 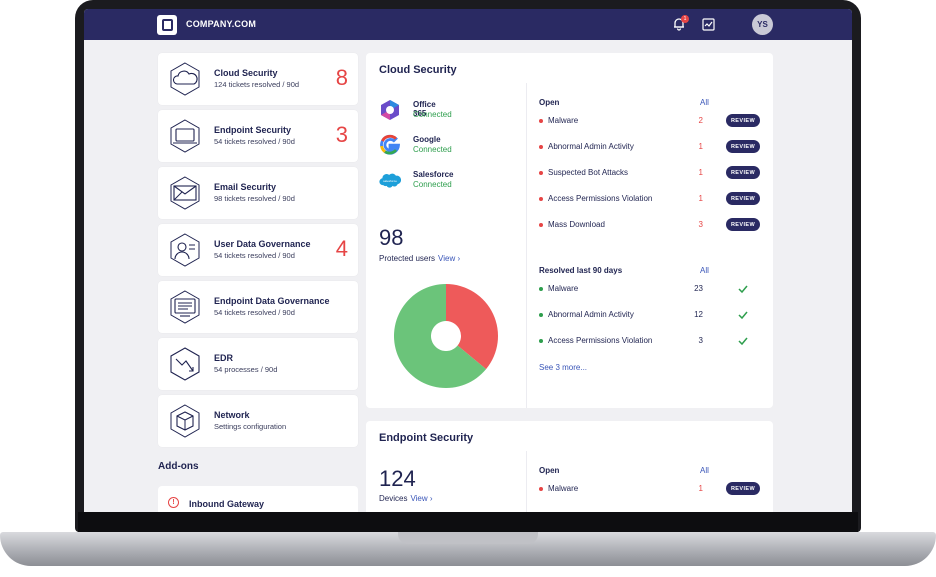 What do you see at coordinates (650, 225) in the screenshot?
I see `open-row-mass-download: Mass Download 3 REVIEW` at bounding box center [650, 225].